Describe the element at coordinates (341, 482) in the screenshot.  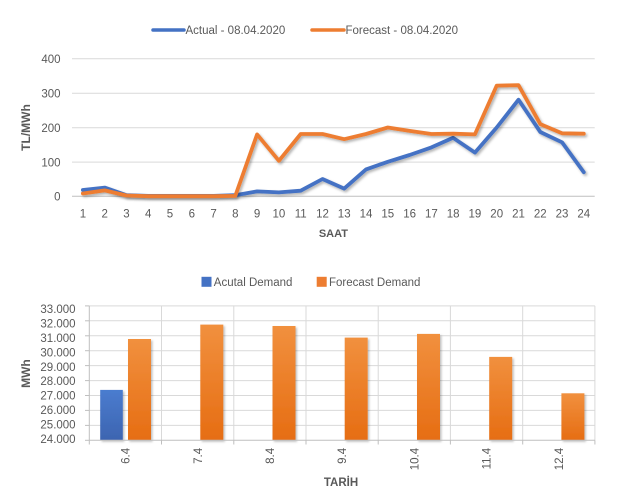
I see `svg-text: TARİH` at that location.